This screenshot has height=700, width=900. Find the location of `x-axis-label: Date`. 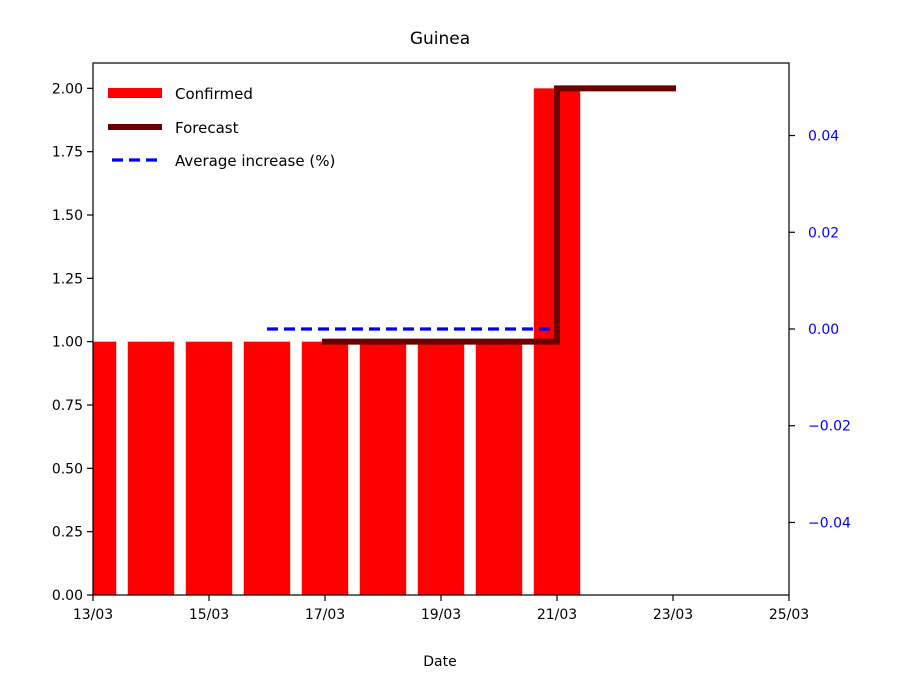

x-axis-label: Date is located at coordinates (439, 662).